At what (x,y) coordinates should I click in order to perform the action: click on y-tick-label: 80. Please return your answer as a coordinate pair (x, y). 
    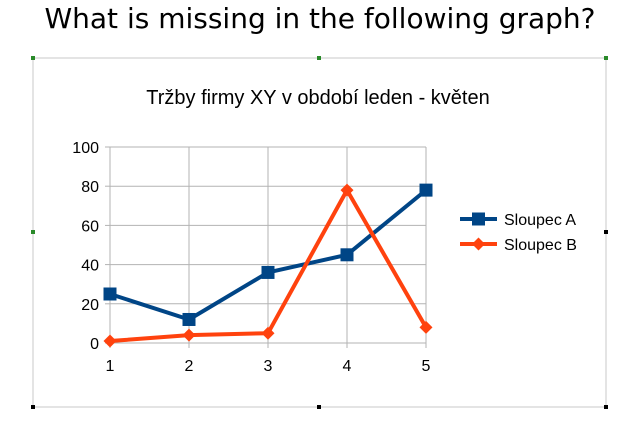
    Looking at the image, I should click on (90, 187).